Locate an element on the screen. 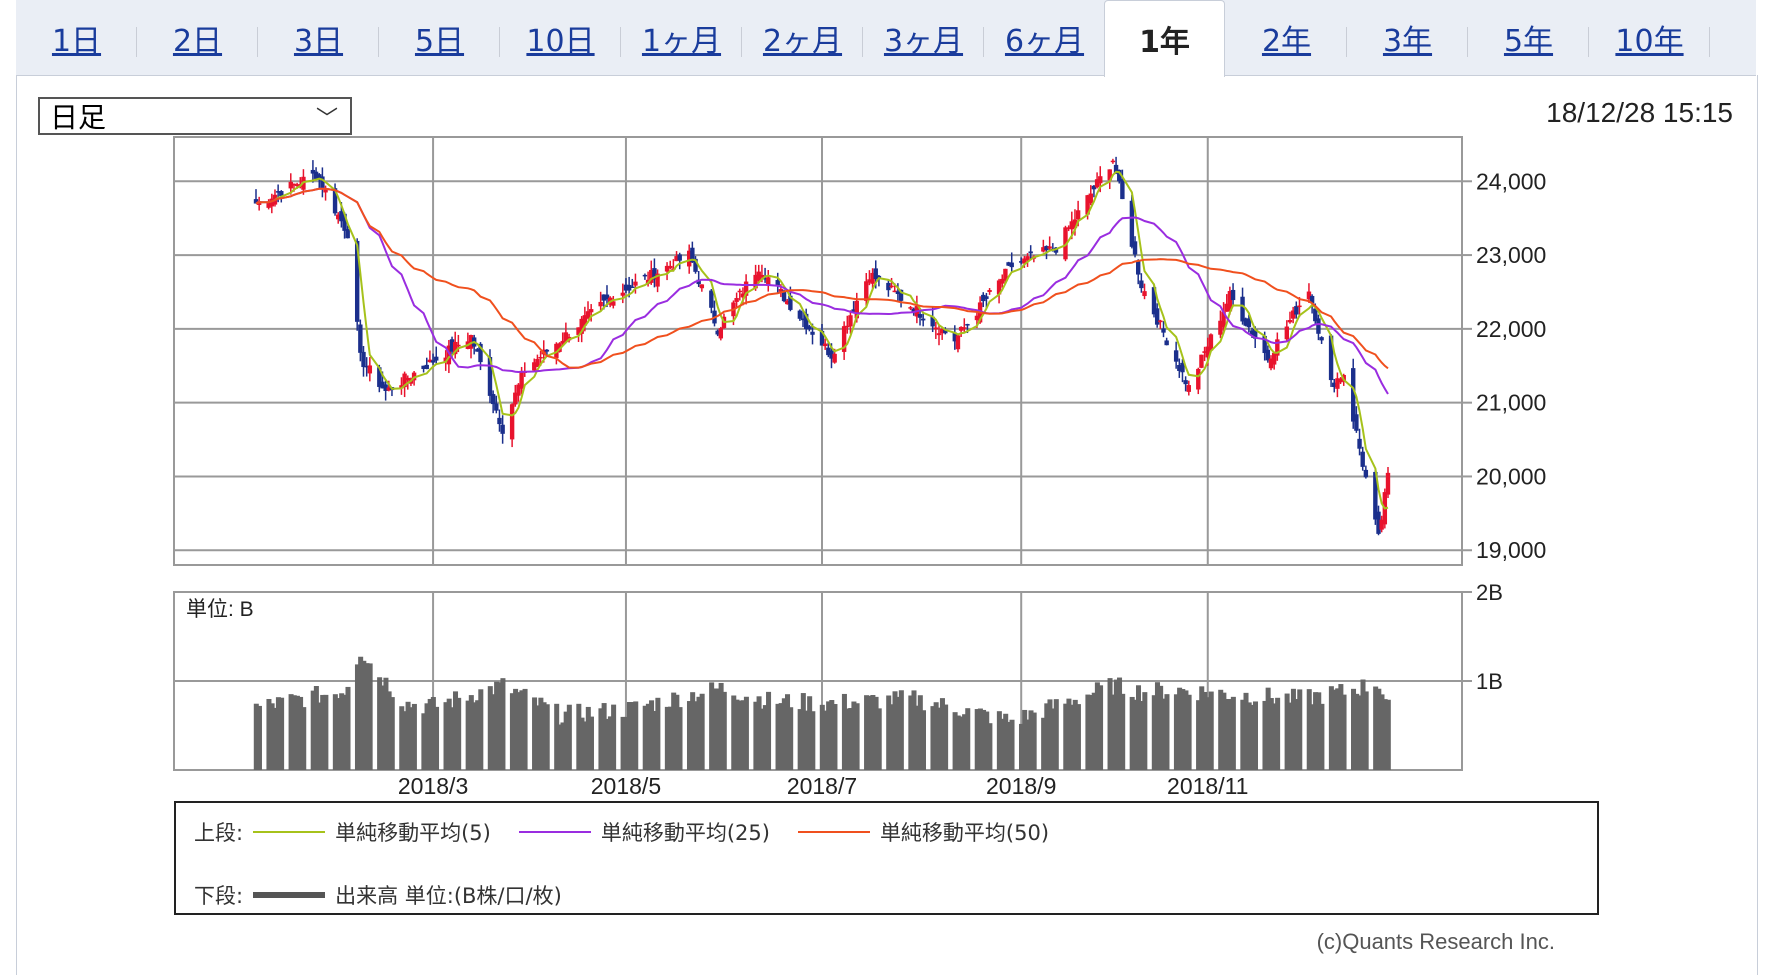 This screenshot has height=975, width=1765. tab-3: 5日 is located at coordinates (439, 37).